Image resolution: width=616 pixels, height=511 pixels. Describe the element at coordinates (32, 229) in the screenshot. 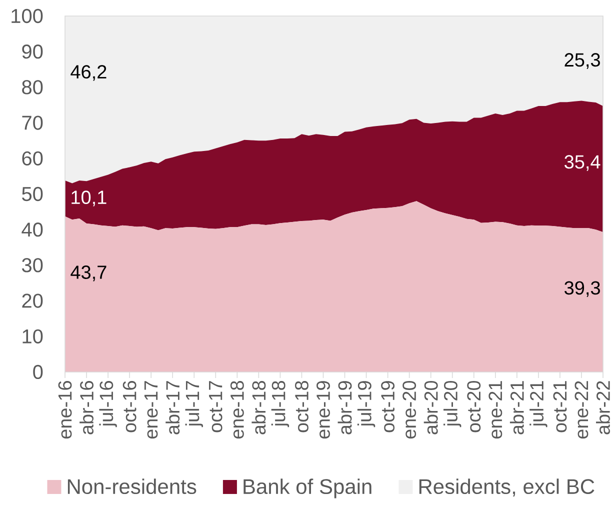

I see `y-tick-label: 40` at that location.